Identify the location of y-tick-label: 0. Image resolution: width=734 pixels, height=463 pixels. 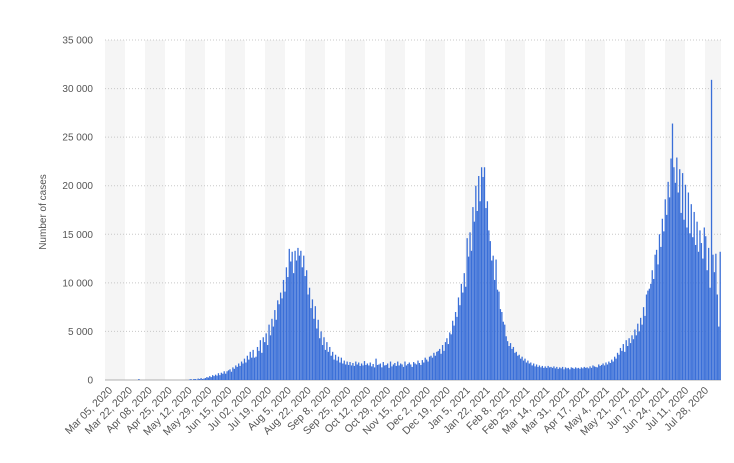
(90, 381).